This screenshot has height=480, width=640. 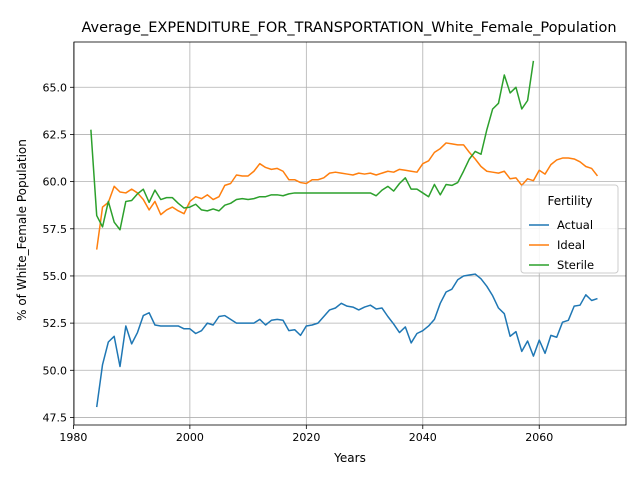 What do you see at coordinates (423, 437) in the screenshot?
I see `x-tick-label: 2040` at bounding box center [423, 437].